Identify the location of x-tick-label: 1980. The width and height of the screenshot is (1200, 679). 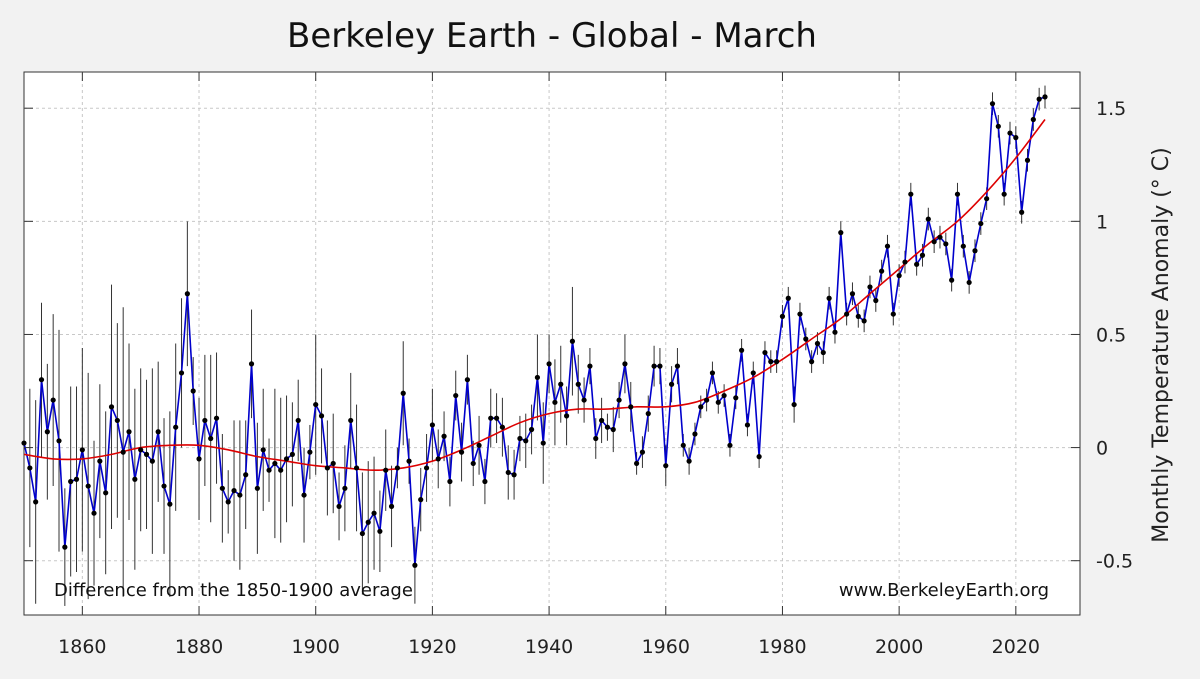
(782, 647).